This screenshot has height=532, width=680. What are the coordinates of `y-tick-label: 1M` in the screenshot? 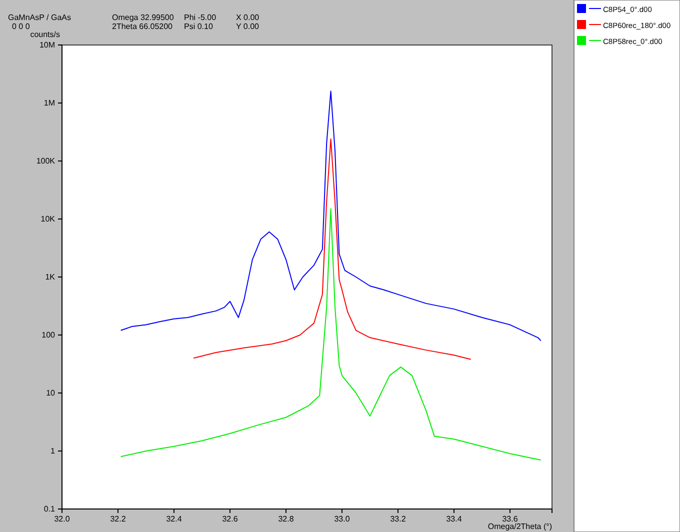 It's located at (50, 103).